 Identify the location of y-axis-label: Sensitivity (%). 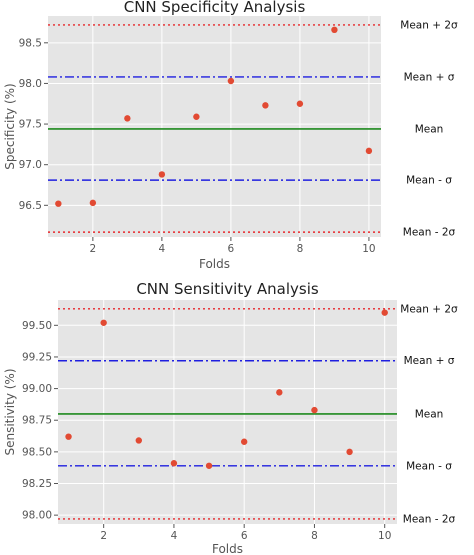
(10, 411).